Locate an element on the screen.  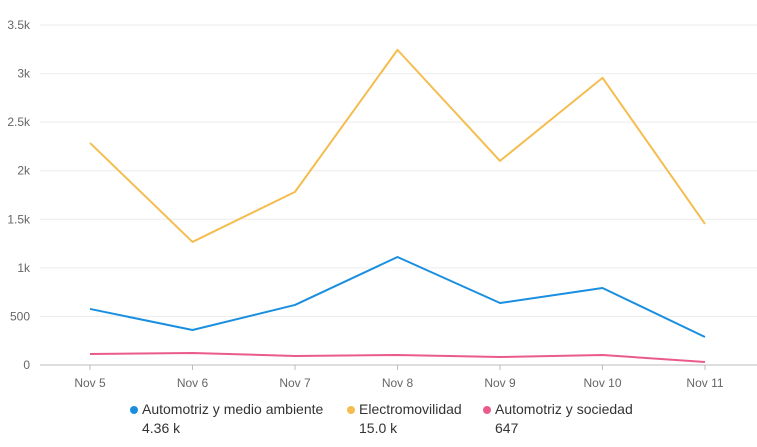
x-tick-label: Nov 9 is located at coordinates (500, 383).